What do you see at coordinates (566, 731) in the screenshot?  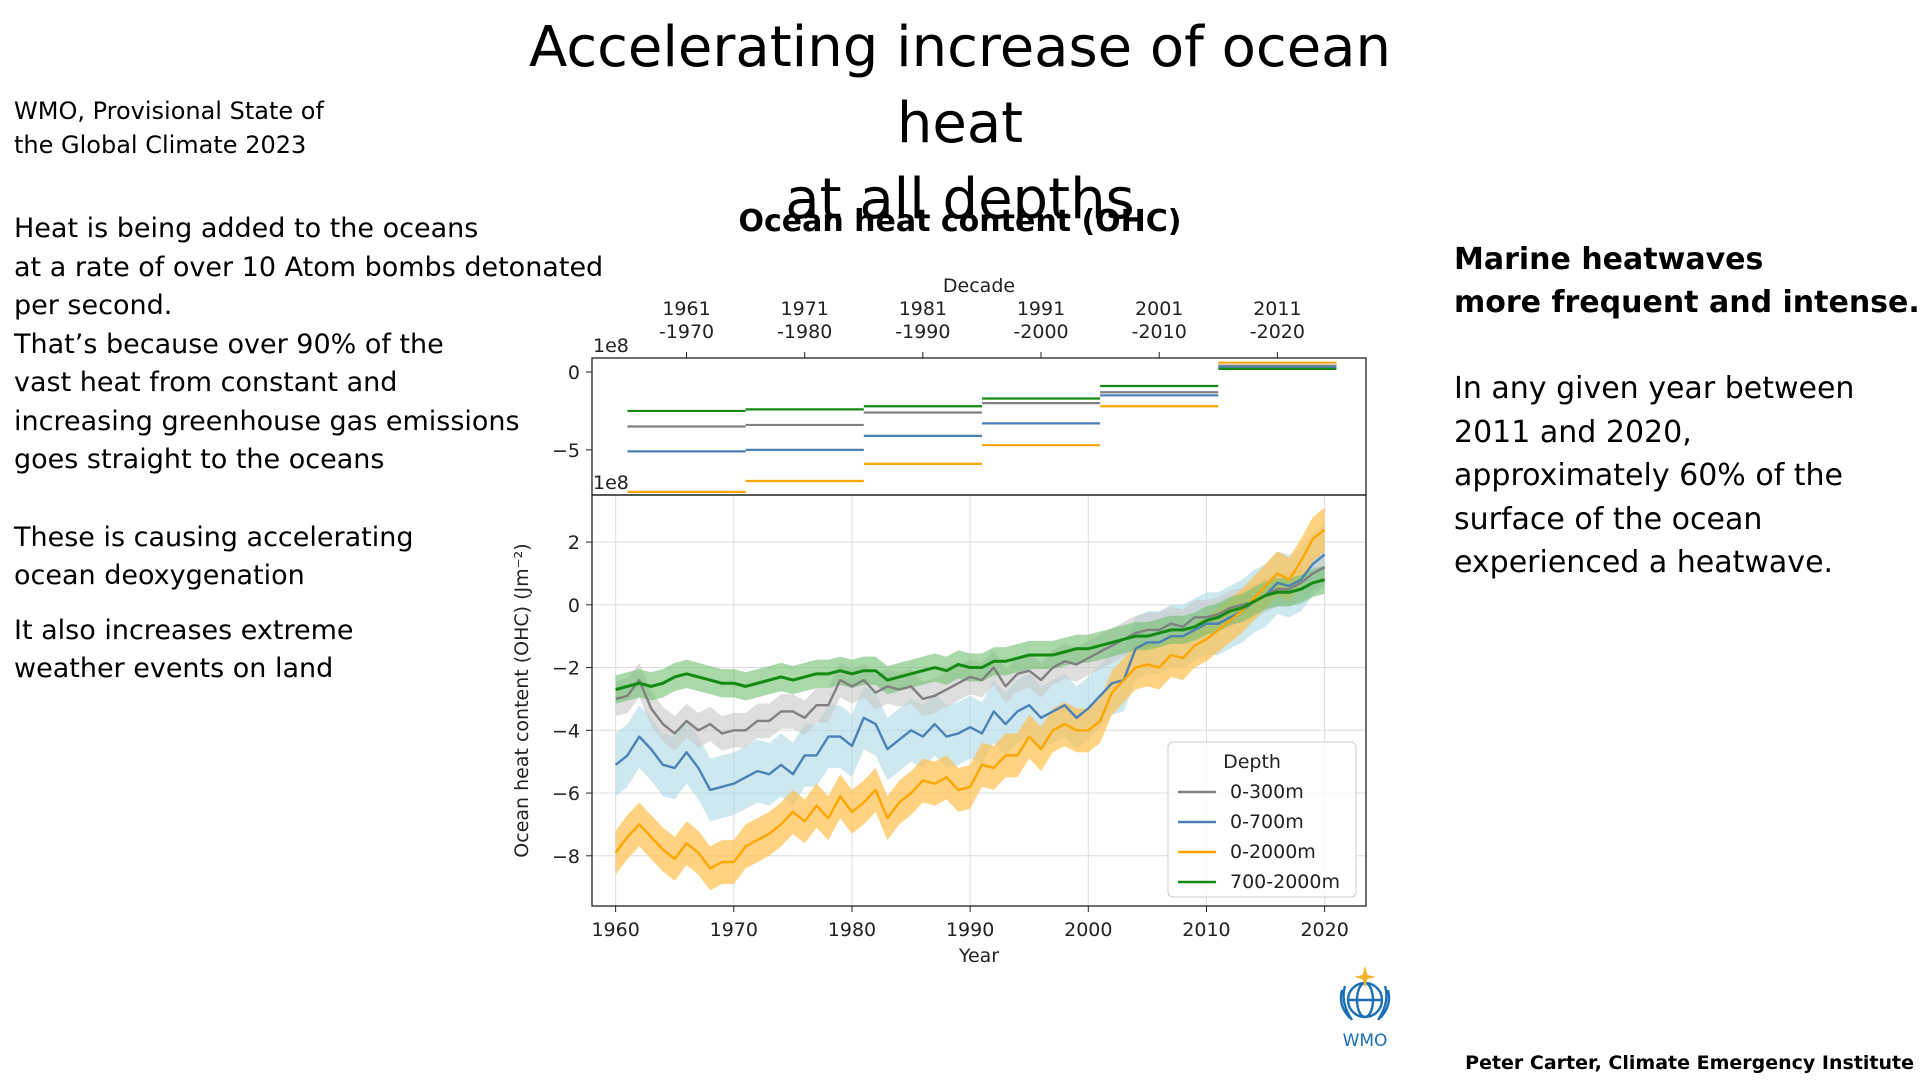 I see `y-tick-label: −4` at bounding box center [566, 731].